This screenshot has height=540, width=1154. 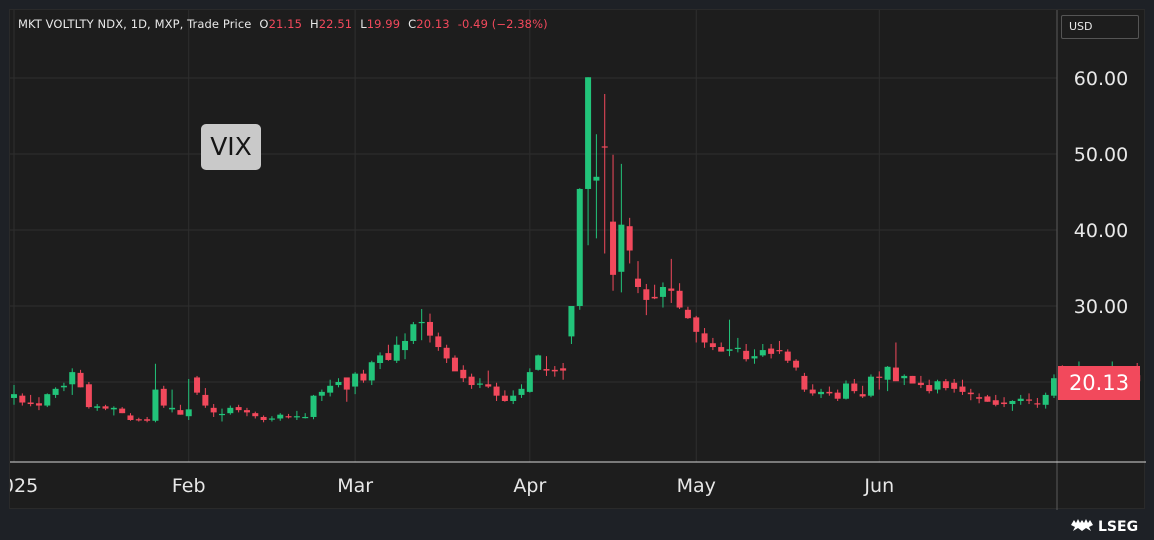 What do you see at coordinates (1100, 27) in the screenshot?
I see `currency-selector: USD` at bounding box center [1100, 27].